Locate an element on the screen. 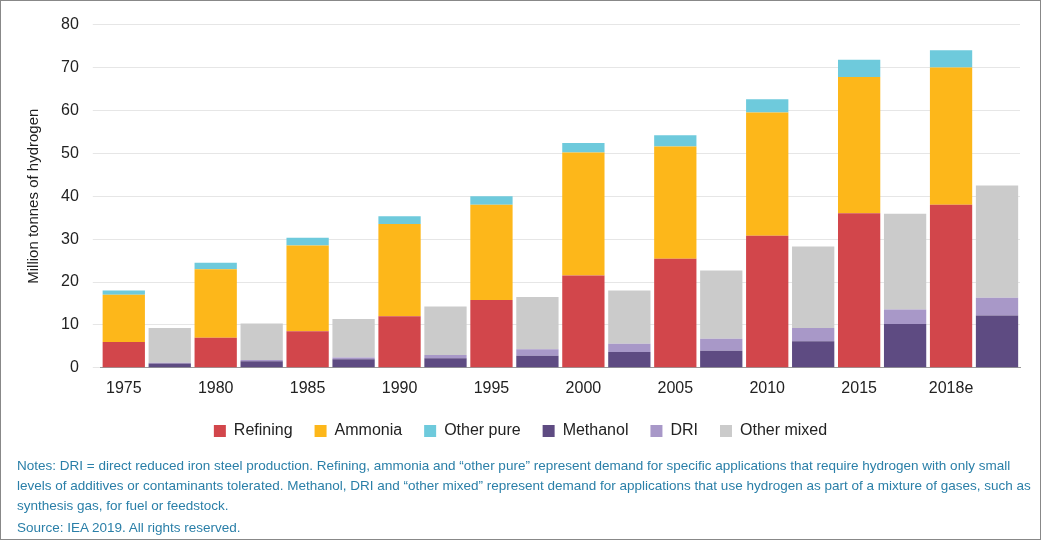 The width and height of the screenshot is (1043, 542). legend-label: Methanol is located at coordinates (595, 430).